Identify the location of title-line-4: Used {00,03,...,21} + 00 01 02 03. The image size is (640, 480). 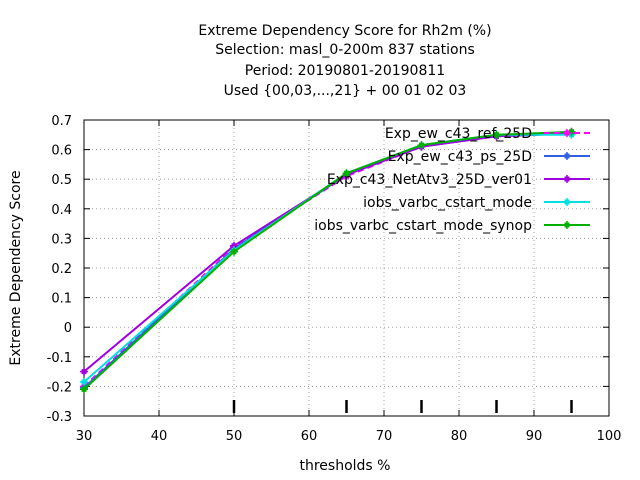
(345, 91).